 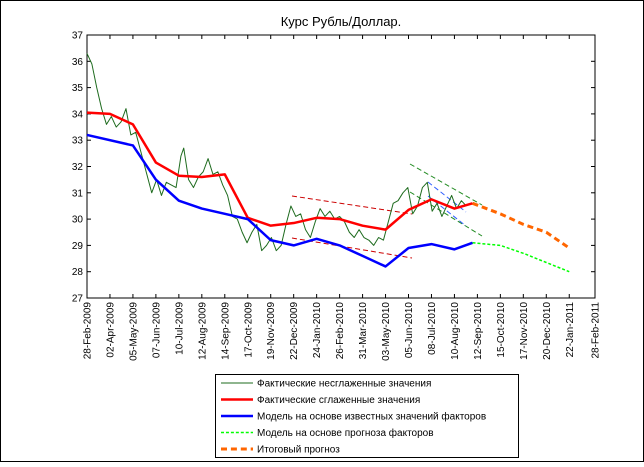 What do you see at coordinates (455, 331) in the screenshot?
I see `x-tick-label: 10-Aug-2010` at bounding box center [455, 331].